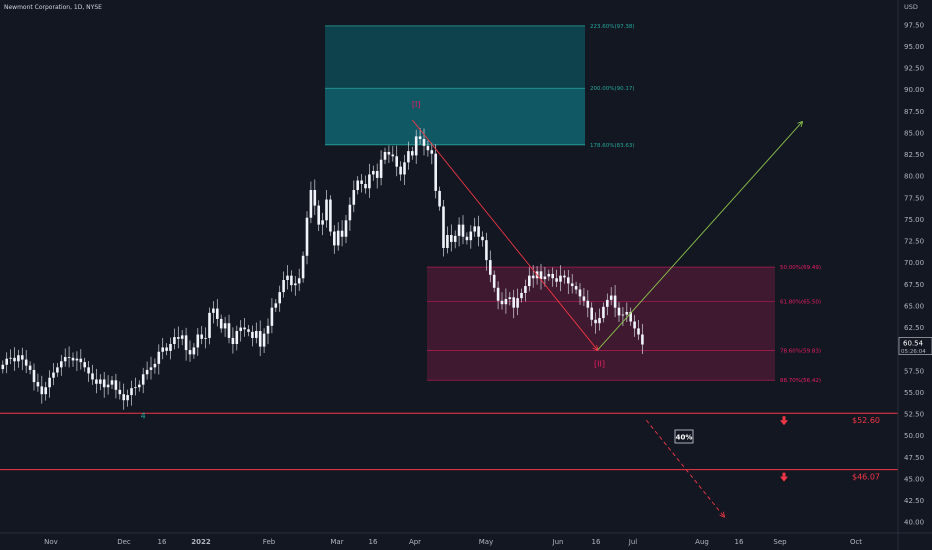 The image size is (932, 550). Describe the element at coordinates (914, 155) in the screenshot. I see `y-tick-label: 82.50` at that location.